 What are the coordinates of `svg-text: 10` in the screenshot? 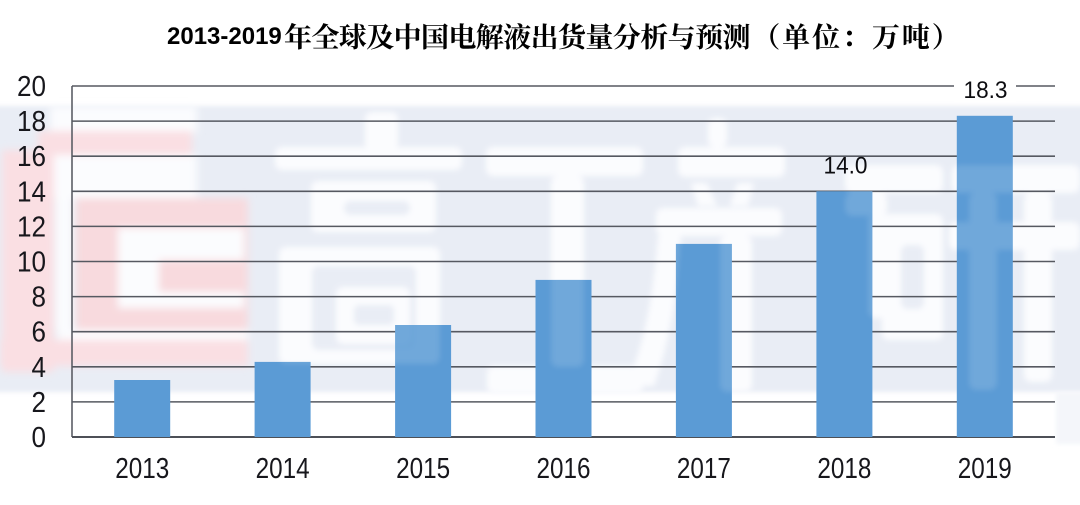 It's located at (31, 263).